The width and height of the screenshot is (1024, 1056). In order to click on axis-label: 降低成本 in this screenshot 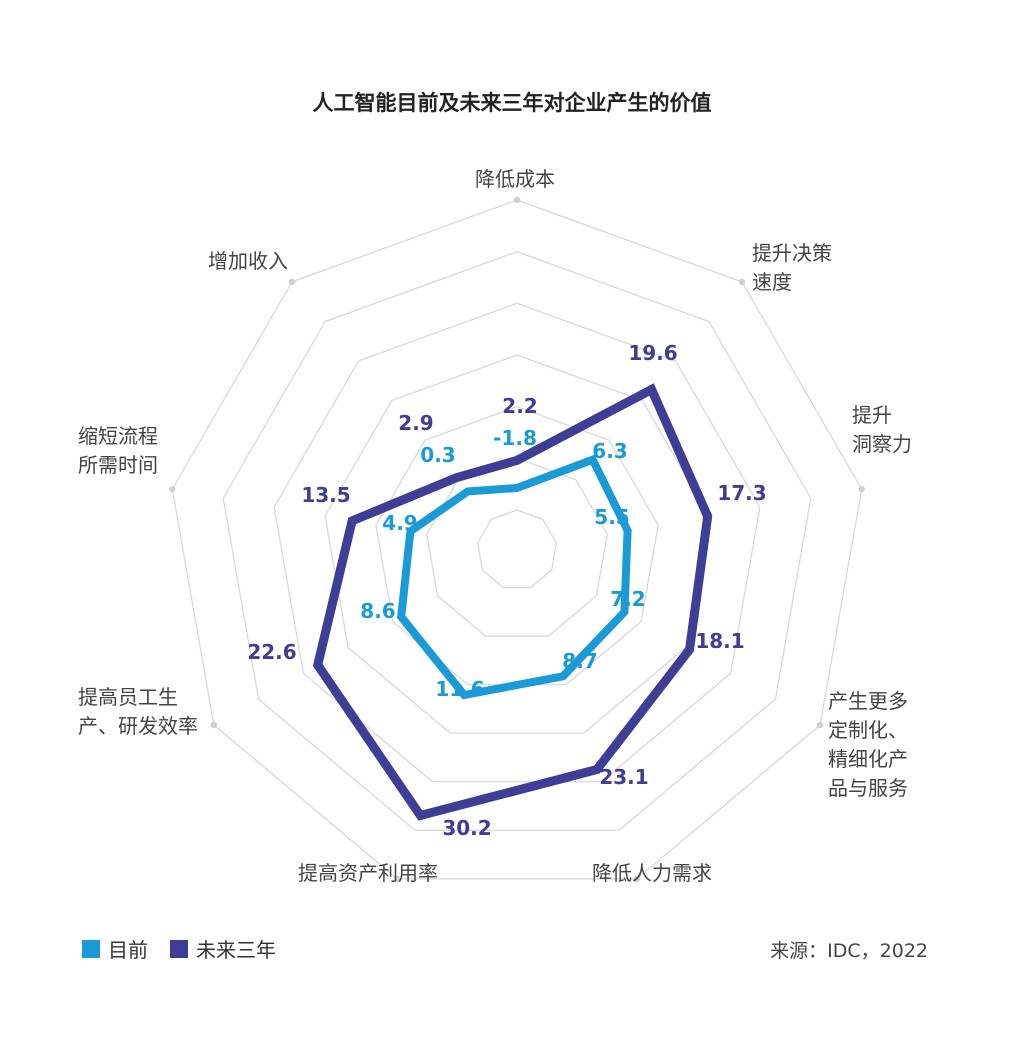, I will do `click(515, 179)`.